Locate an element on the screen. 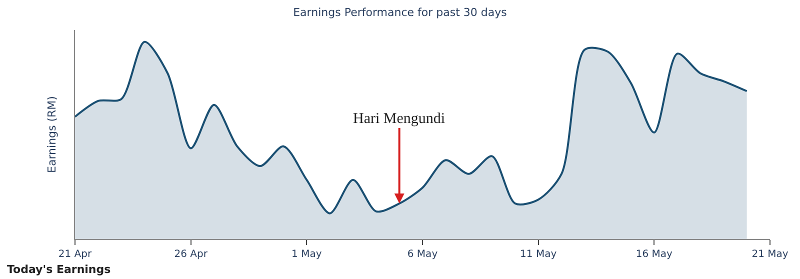 Image resolution: width=800 pixels, height=279 pixels. annotation: Hari Mengundi is located at coordinates (399, 119).